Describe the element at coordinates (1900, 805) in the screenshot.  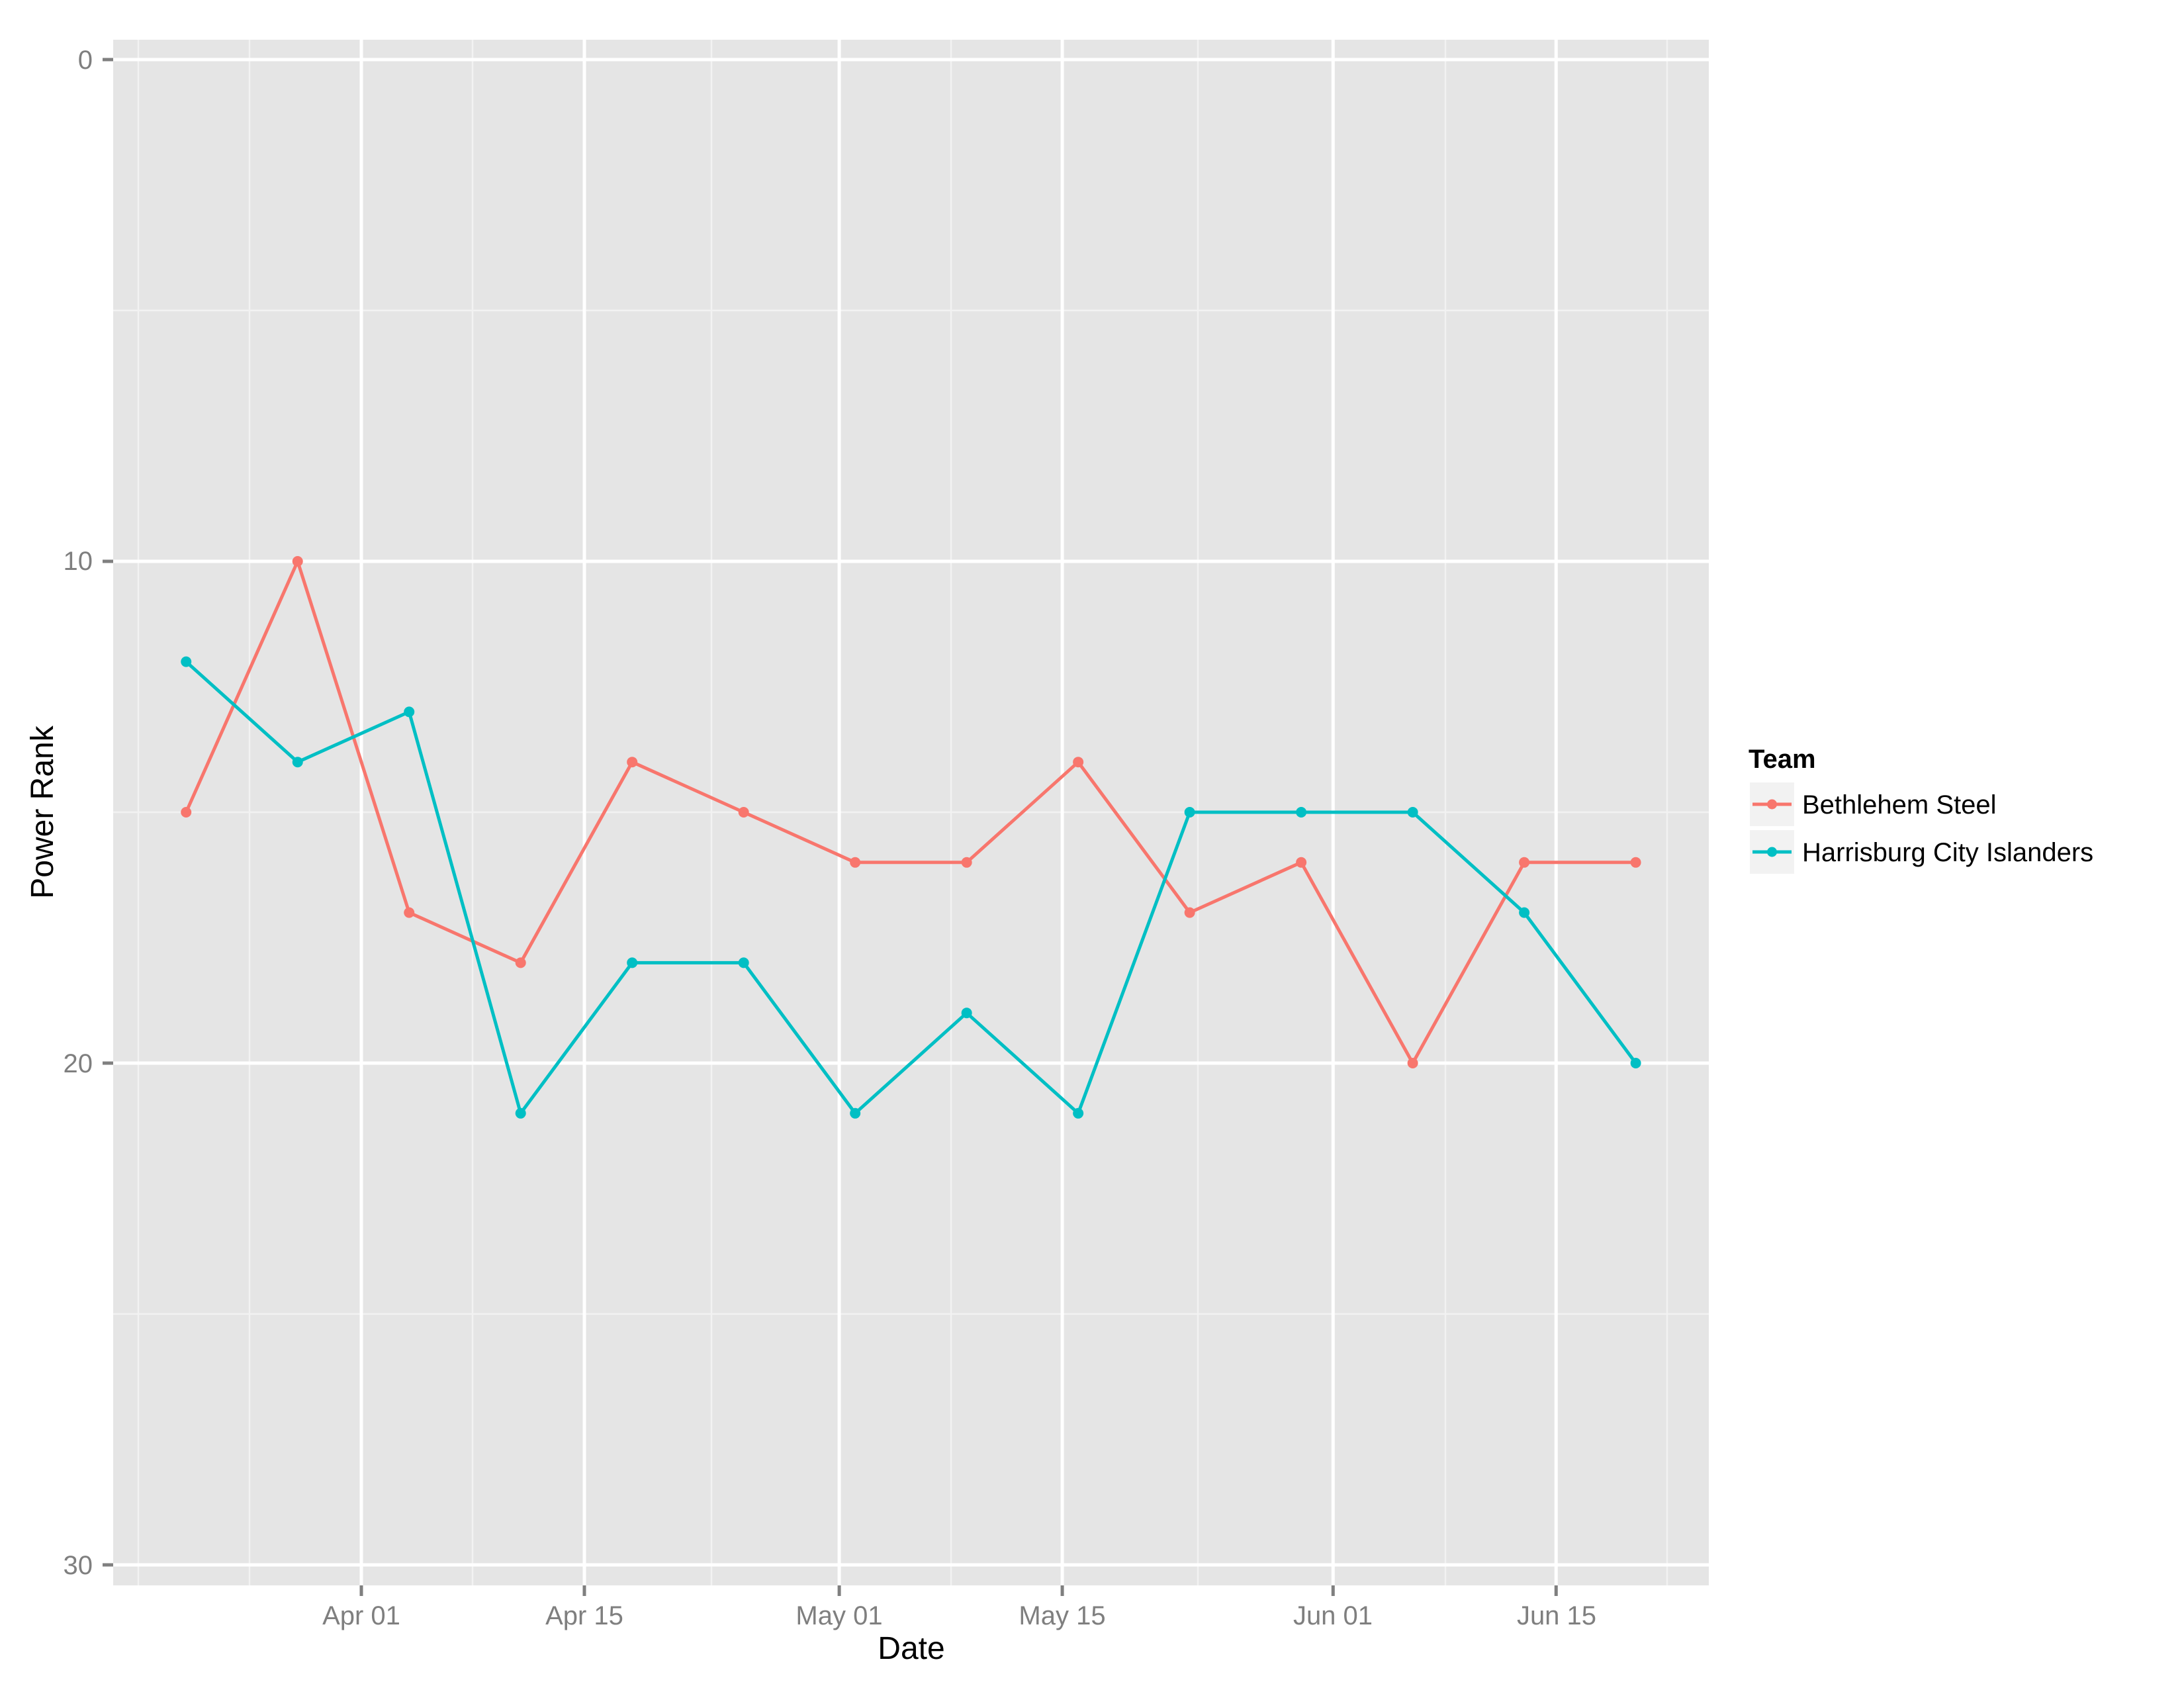
I see `legend-label: Bethlehem Steel` at that location.